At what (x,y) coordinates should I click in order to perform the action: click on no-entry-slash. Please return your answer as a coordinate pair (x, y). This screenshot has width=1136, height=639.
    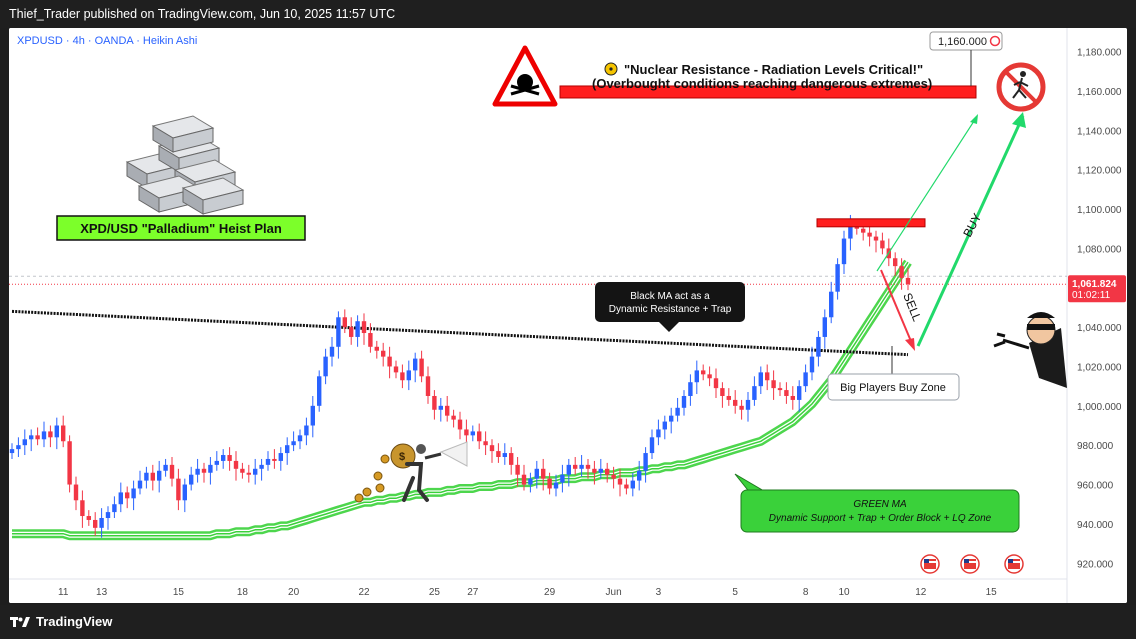
    Looking at the image, I should click on (1021, 87).